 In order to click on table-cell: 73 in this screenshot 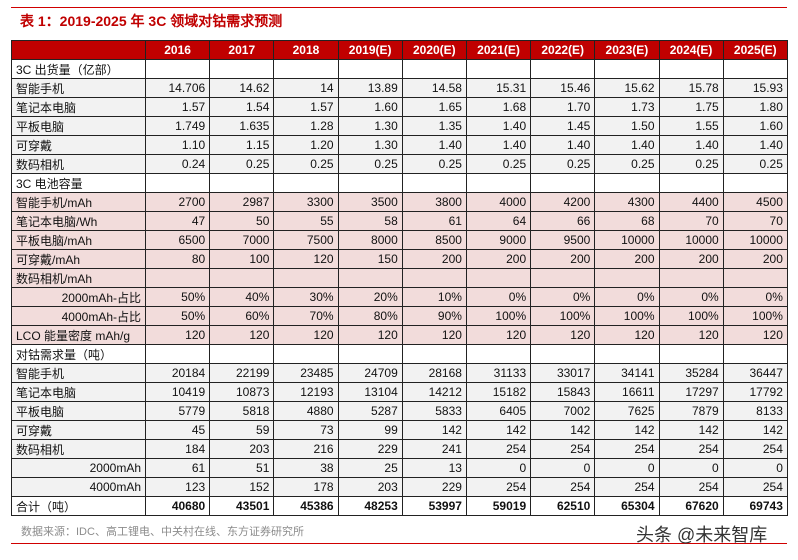, I will do `click(306, 430)`.